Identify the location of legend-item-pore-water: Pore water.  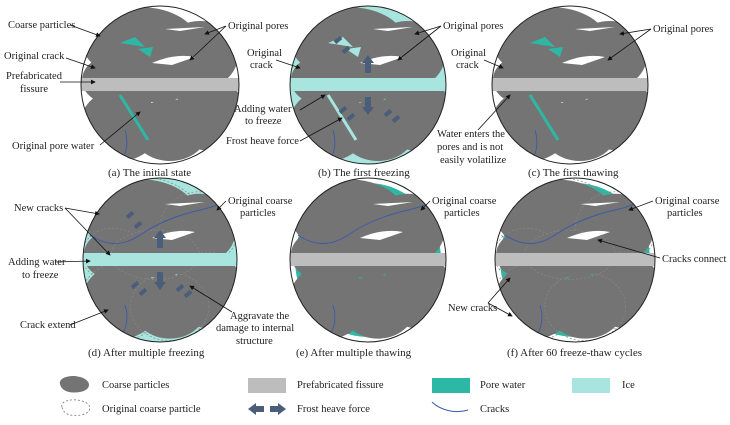
(479, 385).